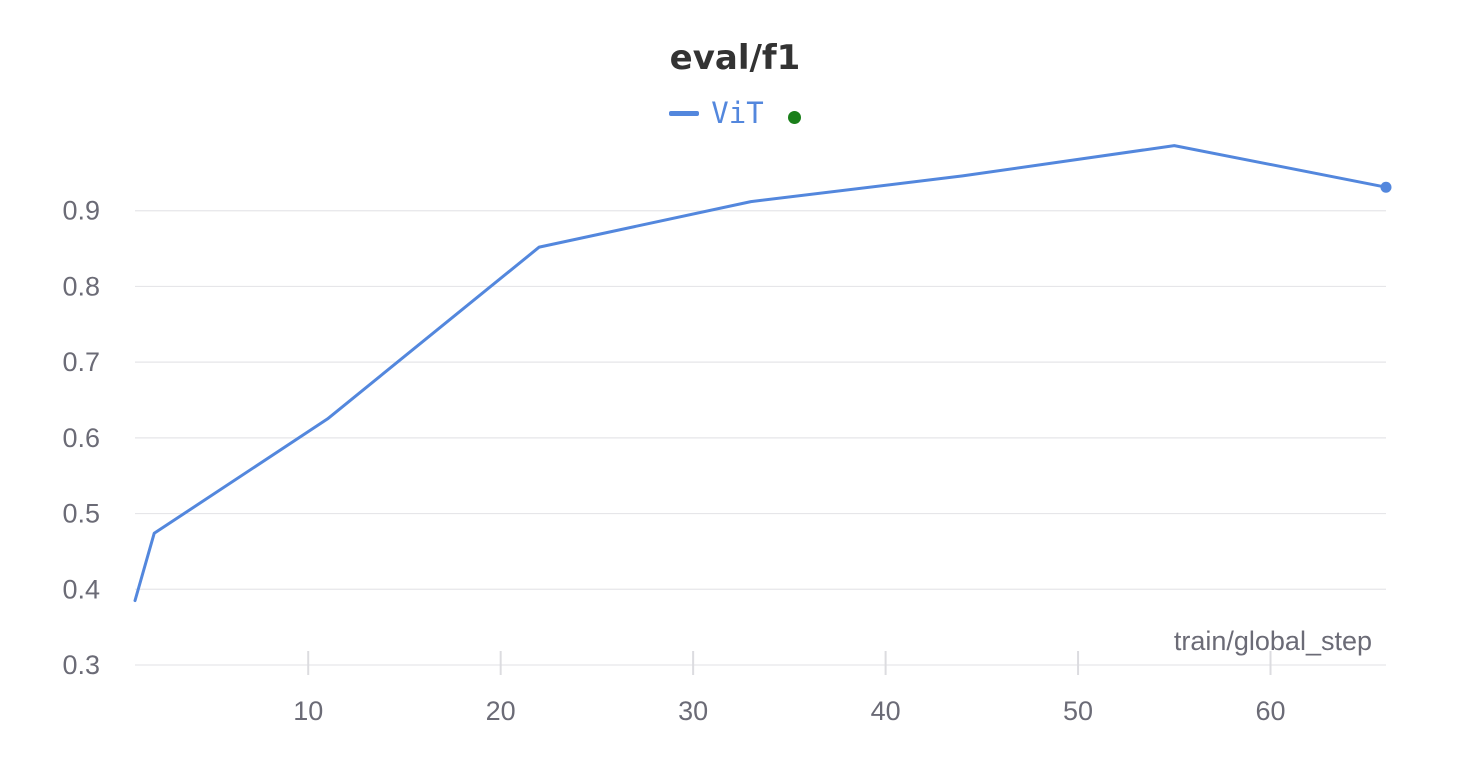 This screenshot has width=1470, height=772. I want to click on y-tick-label: 0.6, so click(81, 438).